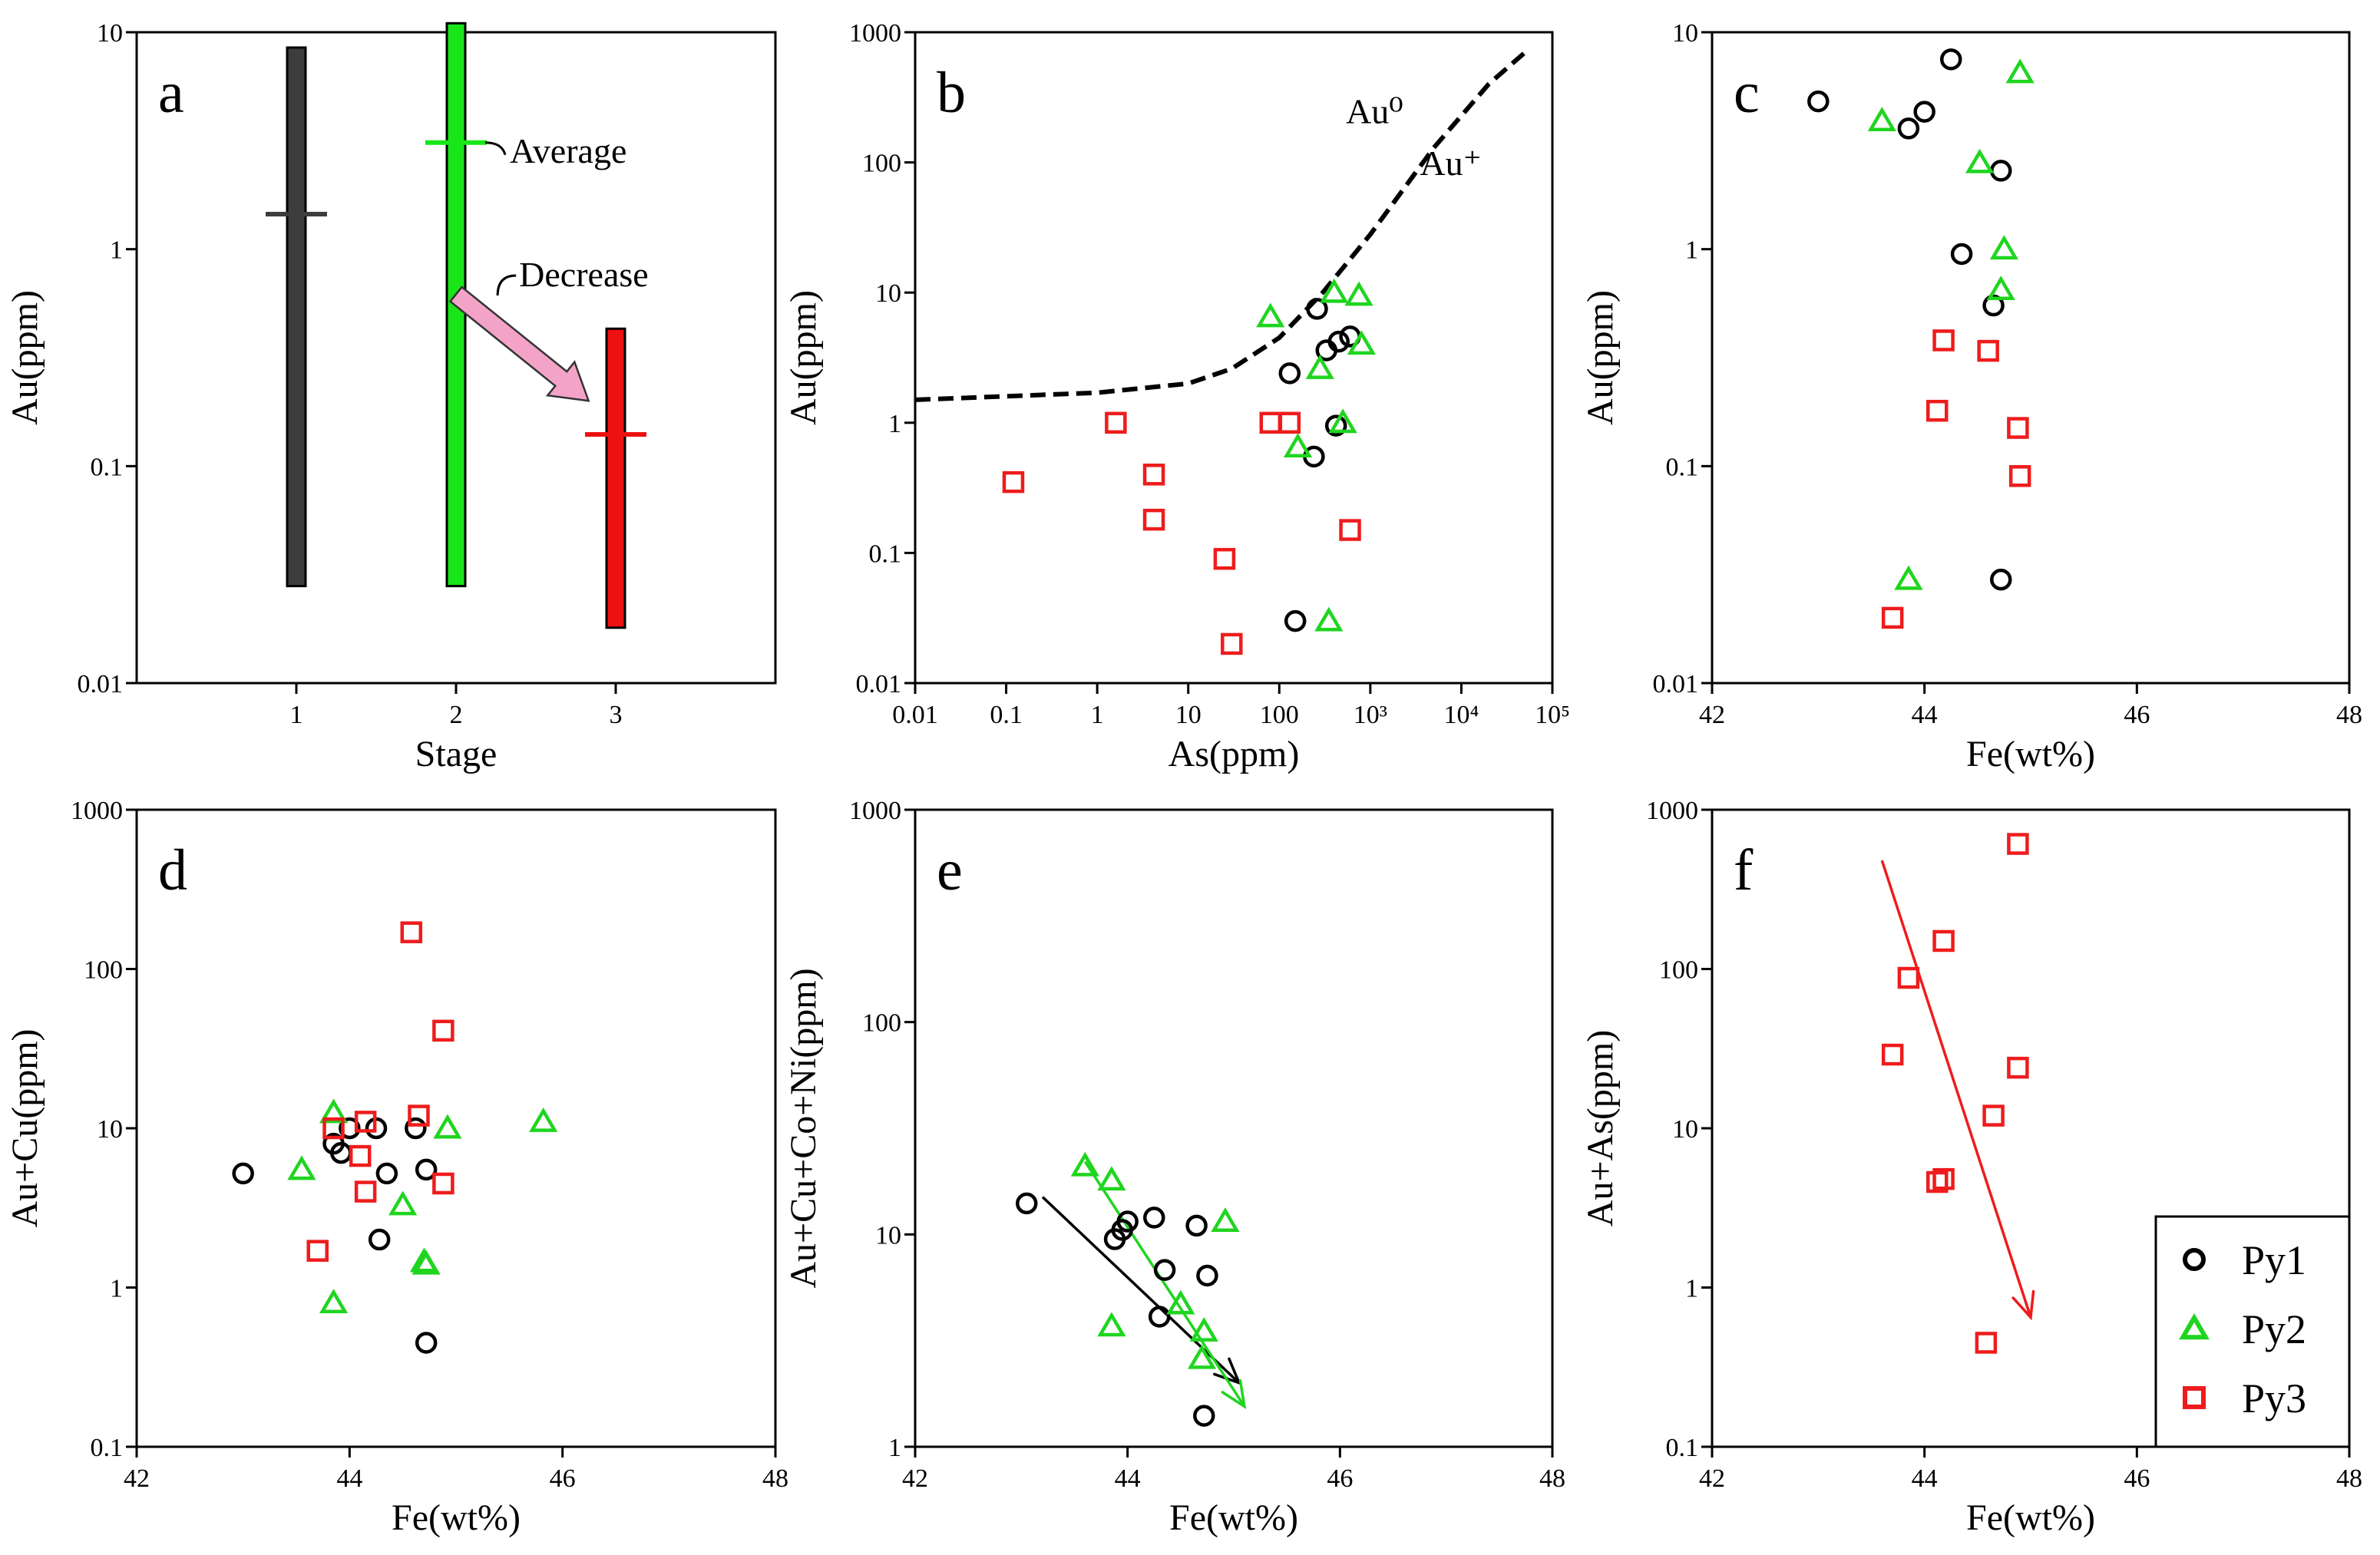 This screenshot has height=1555, width=2380. Describe the element at coordinates (568, 150) in the screenshot. I see `average-annotation: Average` at that location.